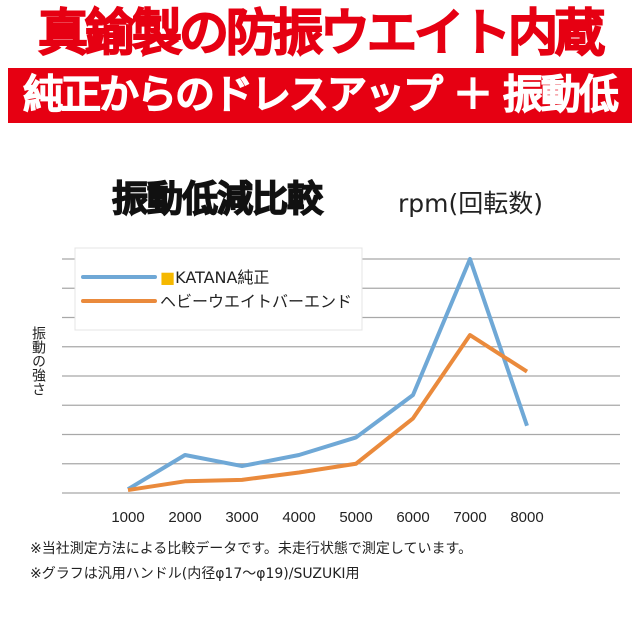  Describe the element at coordinates (526, 517) in the screenshot. I see `x-tick-label: 8000` at that location.